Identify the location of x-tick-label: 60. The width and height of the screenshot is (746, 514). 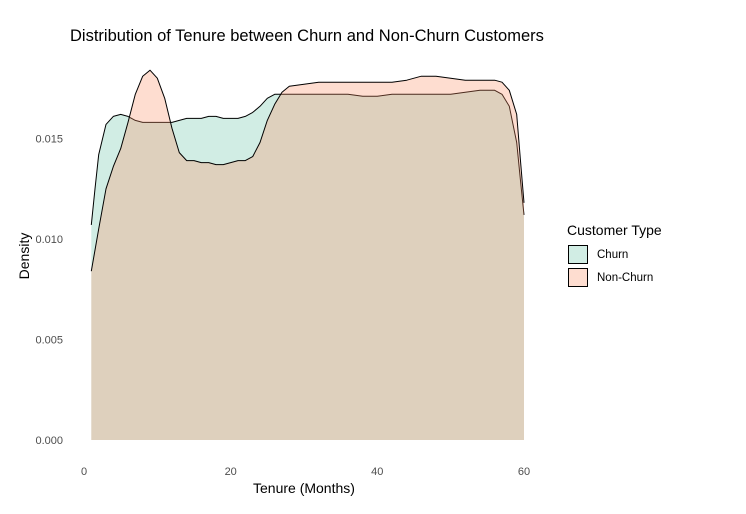
(524, 472).